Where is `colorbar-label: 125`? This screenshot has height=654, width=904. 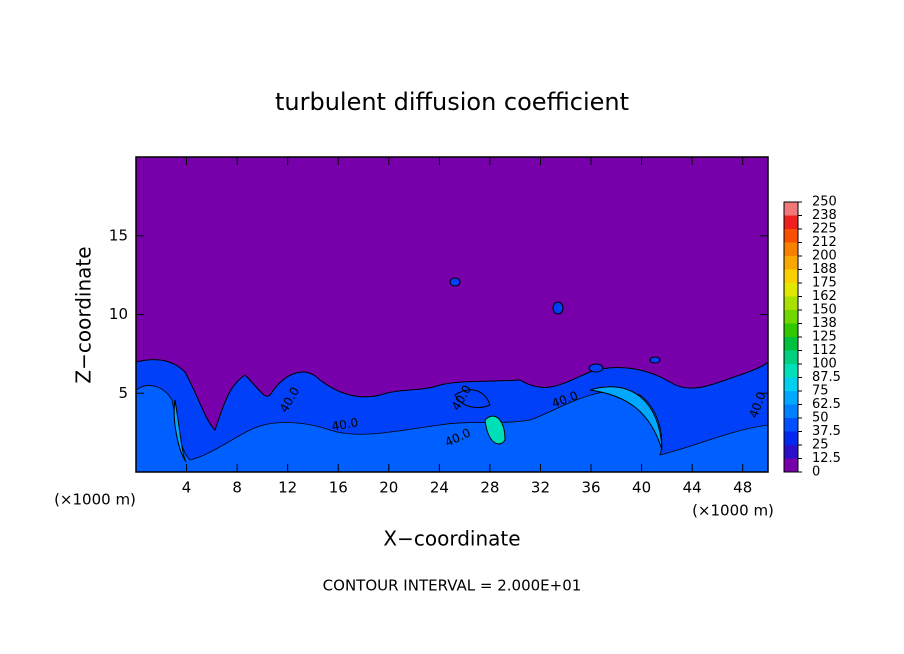
colorbar-label: 125 is located at coordinates (824, 337).